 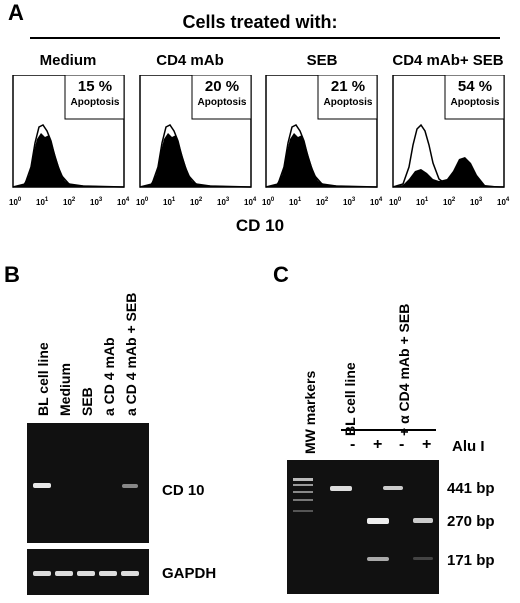 What do you see at coordinates (109, 376) in the screenshot?
I see `lane-label-acd4: a CD 4 mAb` at bounding box center [109, 376].